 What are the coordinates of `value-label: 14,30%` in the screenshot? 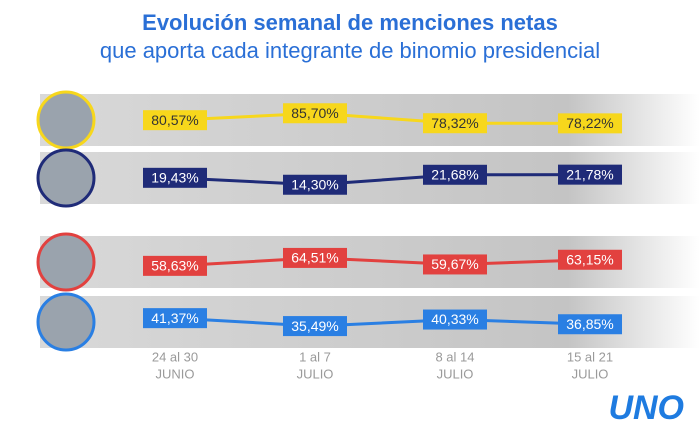 It's located at (314, 184).